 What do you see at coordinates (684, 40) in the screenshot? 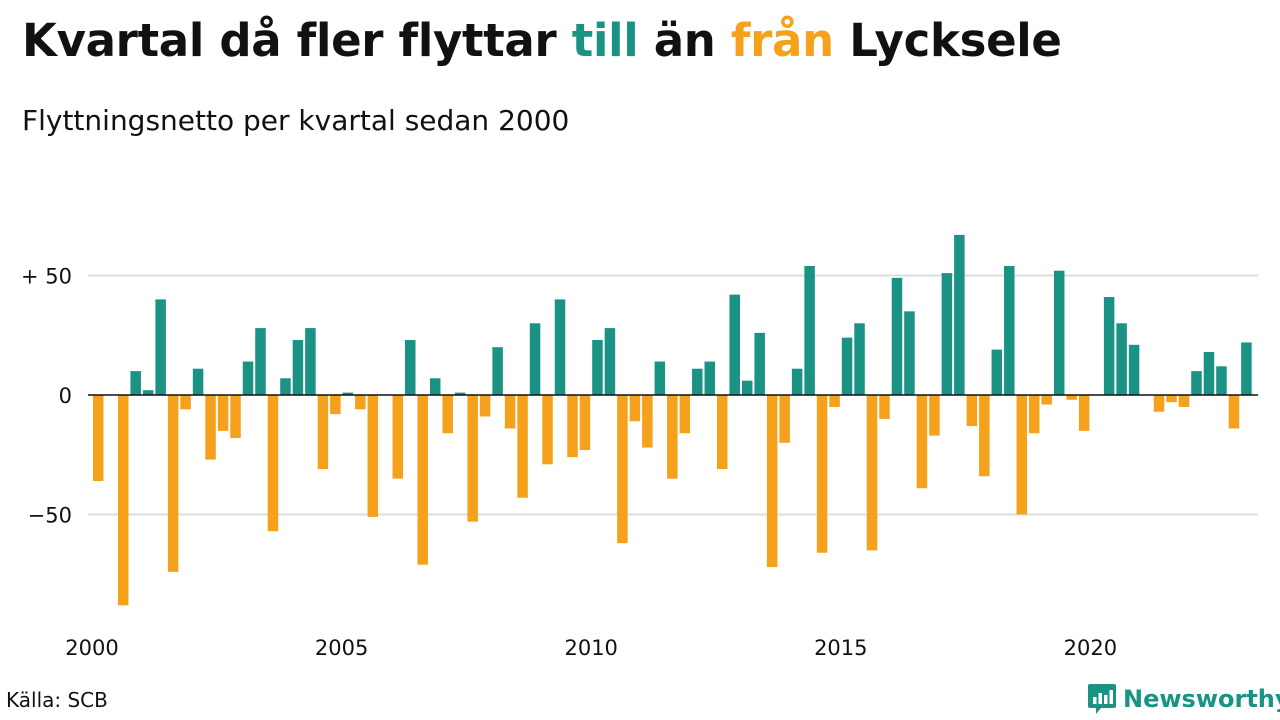
I see `title-part-2: än` at bounding box center [684, 40].